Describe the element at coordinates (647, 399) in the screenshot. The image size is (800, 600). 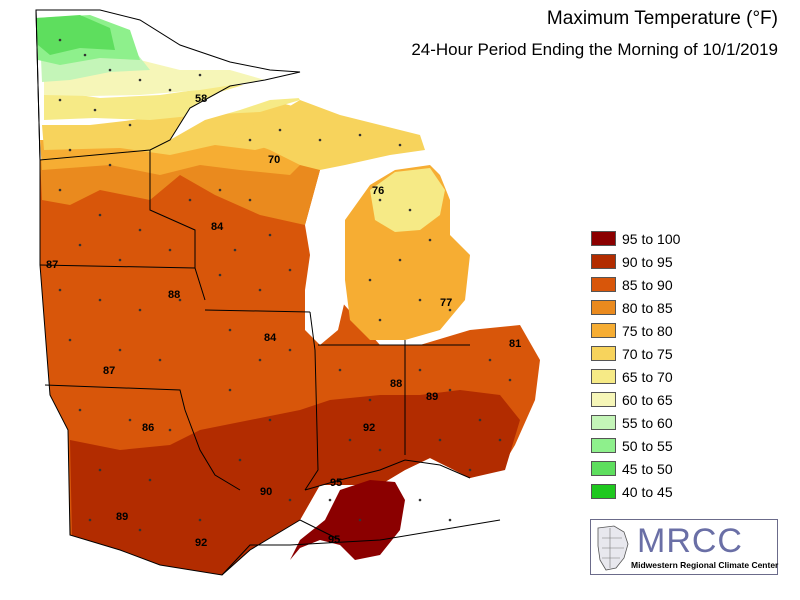
I see `legend-label: 60 to 65` at that location.